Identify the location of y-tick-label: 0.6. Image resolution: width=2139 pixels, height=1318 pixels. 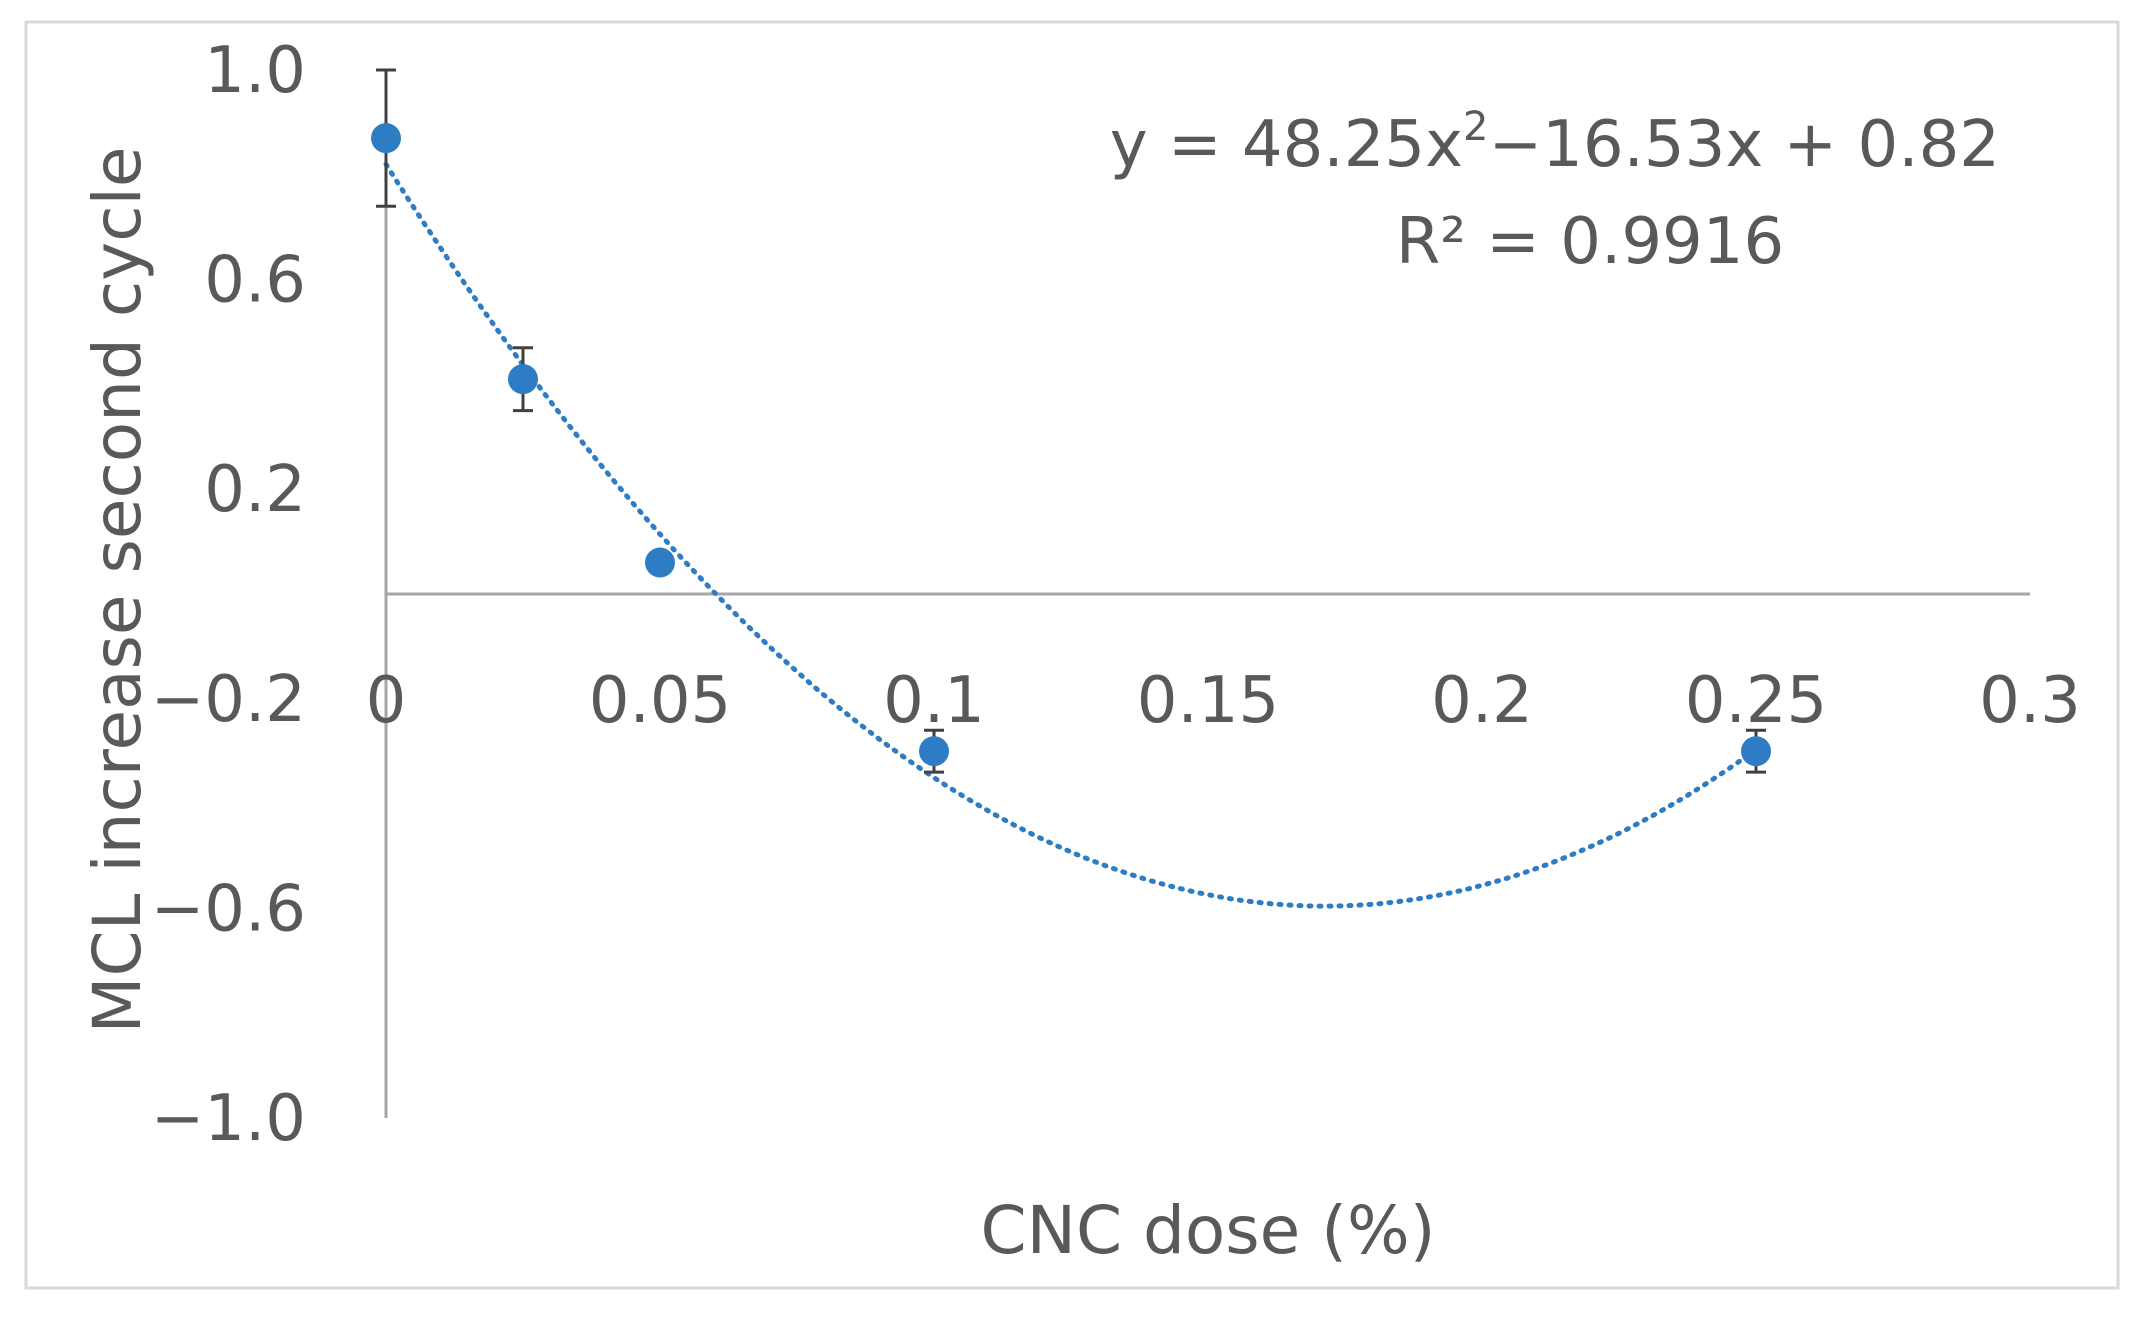
(255, 281).